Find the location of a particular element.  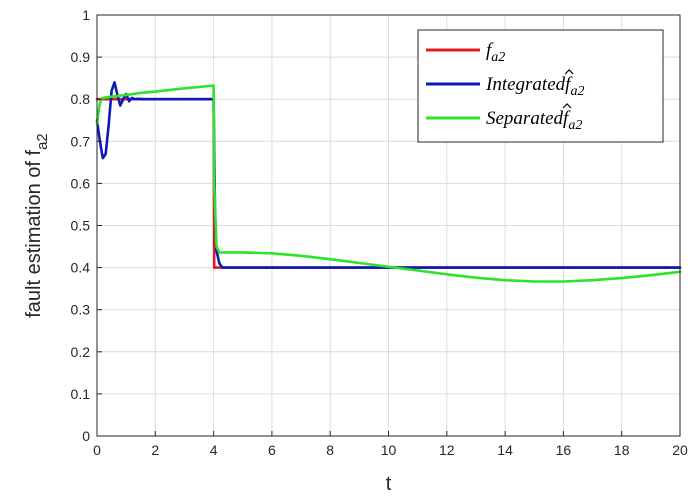

y-tick-label: 0.6 is located at coordinates (81, 183).